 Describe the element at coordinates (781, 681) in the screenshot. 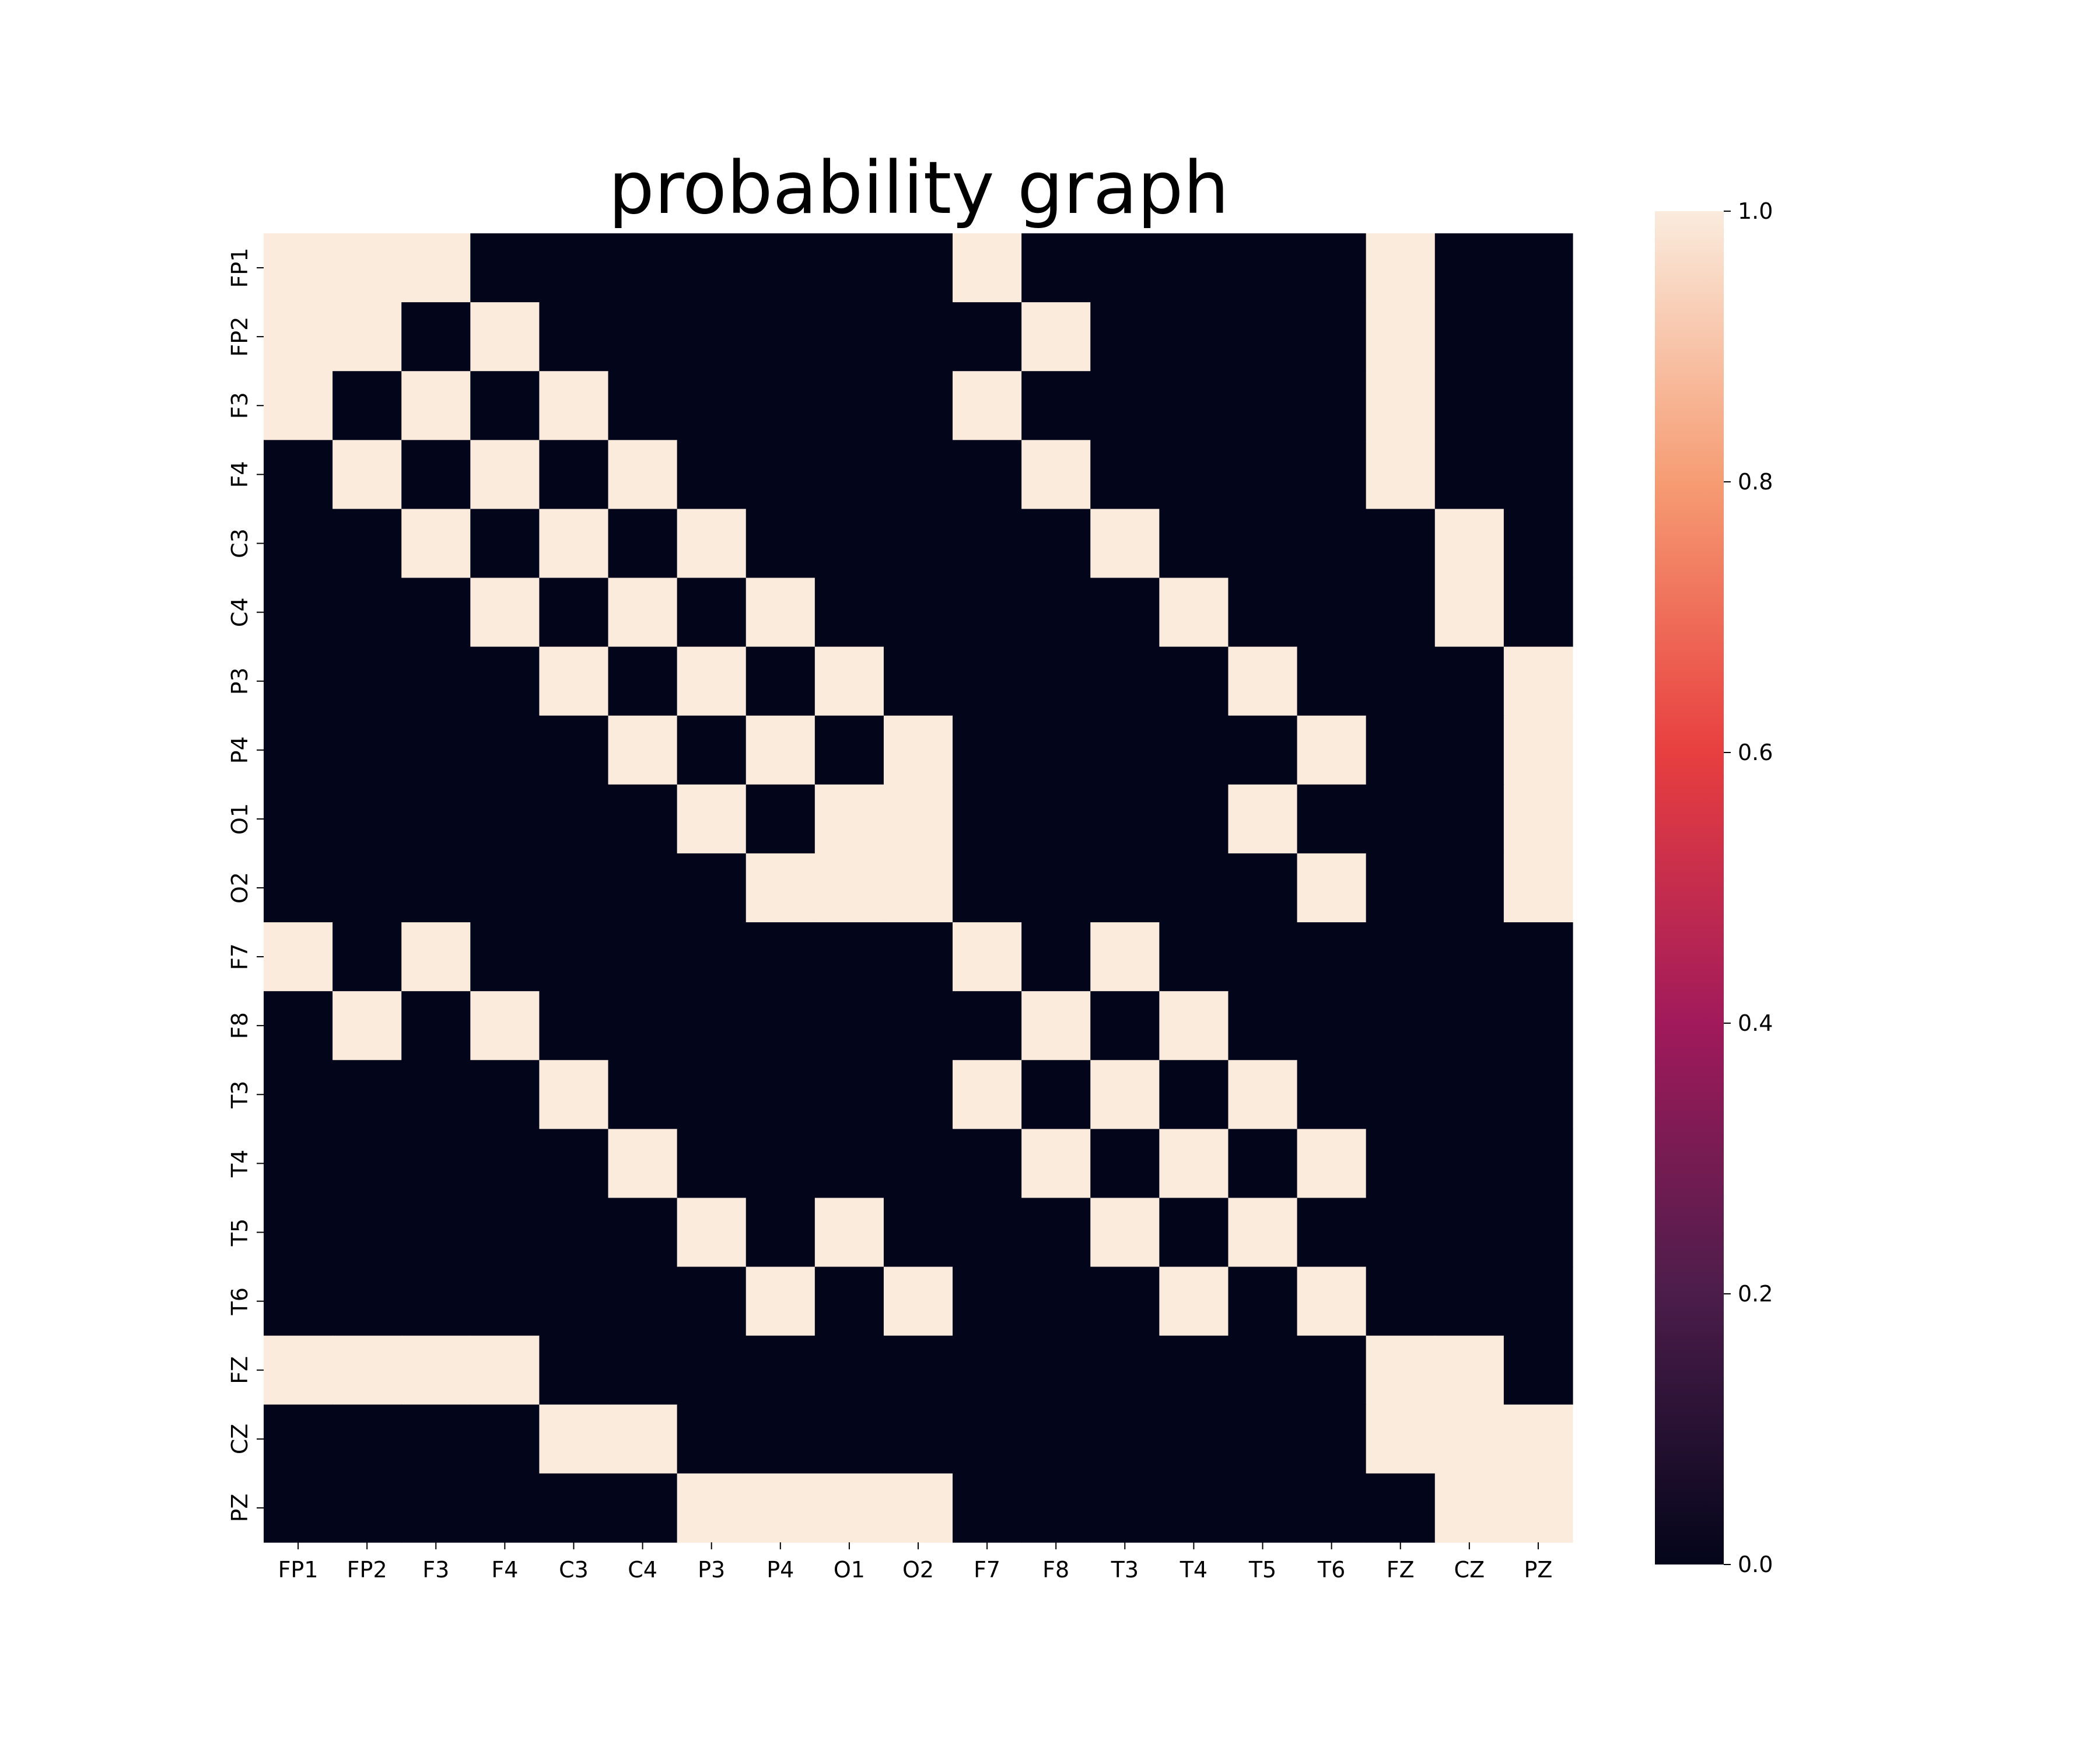

I see `heatmap-cell-P3-P4` at that location.